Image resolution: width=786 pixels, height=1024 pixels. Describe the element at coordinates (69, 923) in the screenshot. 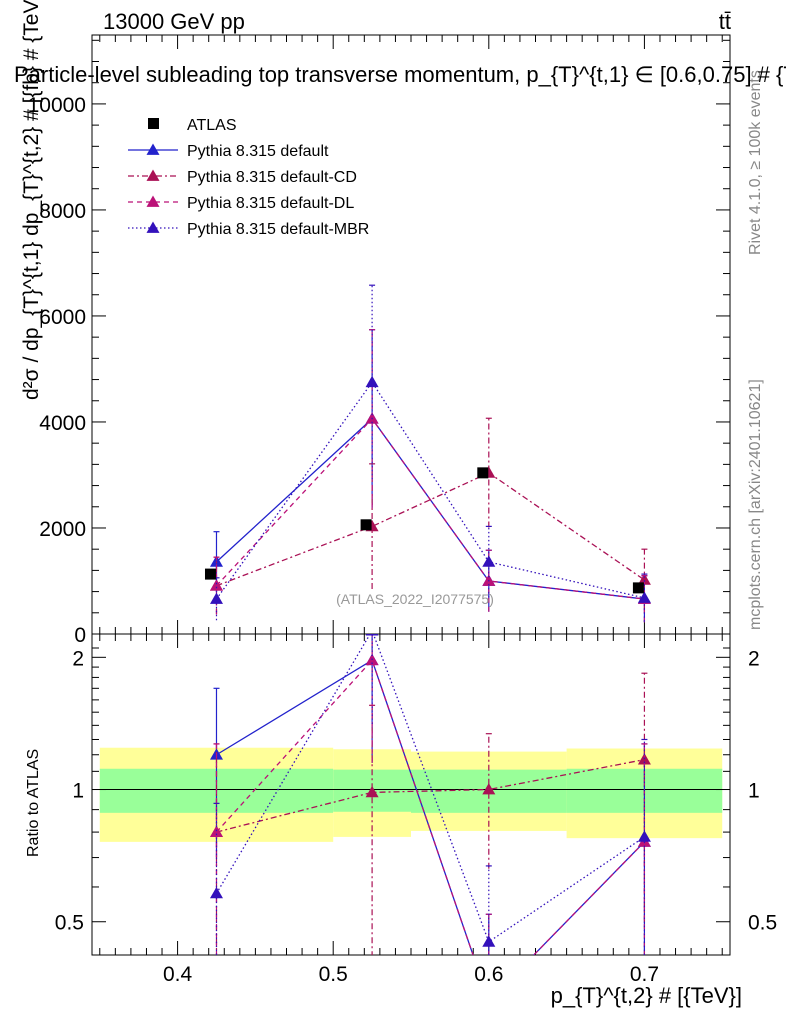

I see `ratio-y-tick-label: 0.5` at that location.